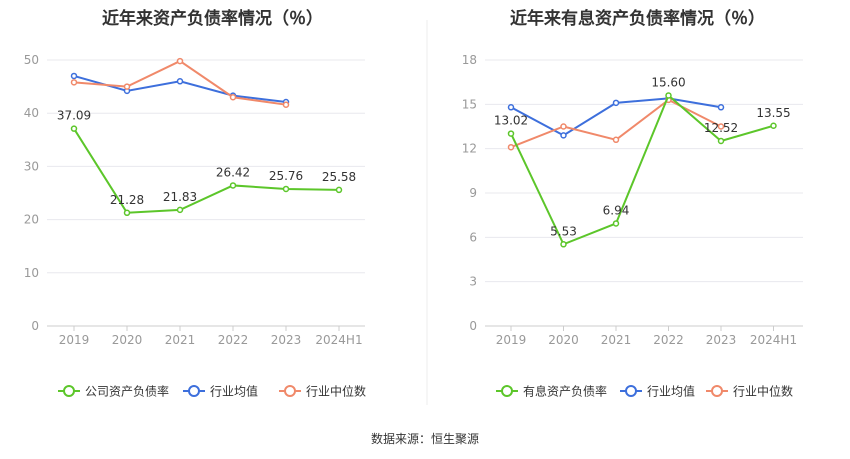  Describe the element at coordinates (234, 391) in the screenshot. I see `left-legend-label: 行业均值` at that location.